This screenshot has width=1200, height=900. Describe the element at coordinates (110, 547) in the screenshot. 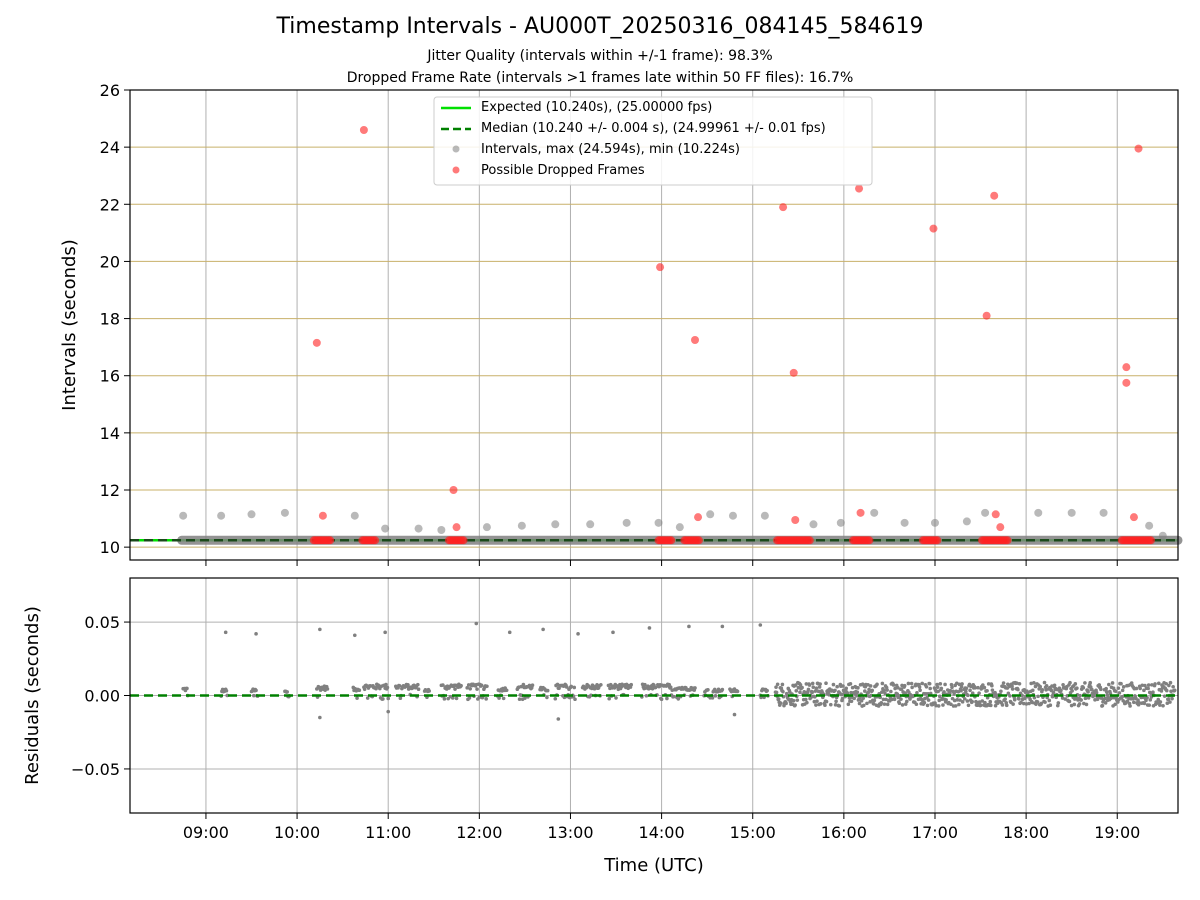

I see `y-tick-label: 10` at that location.